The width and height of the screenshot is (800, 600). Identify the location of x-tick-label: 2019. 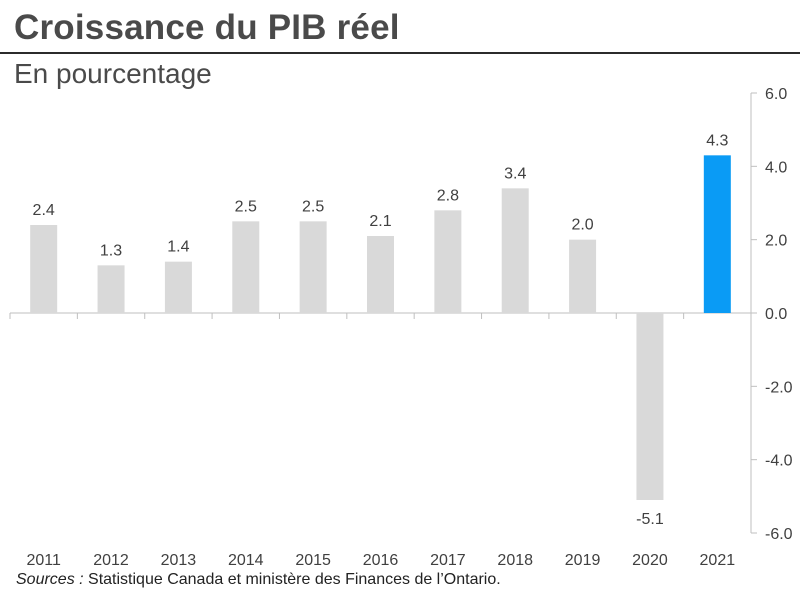
(583, 560).